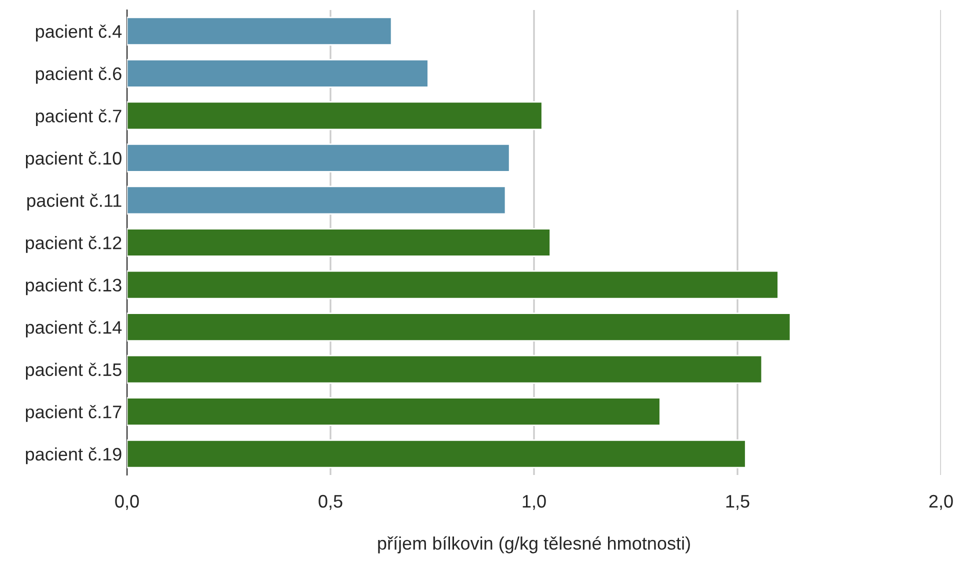  Describe the element at coordinates (74, 244) in the screenshot. I see `y-tick-label: pacient č.12` at that location.